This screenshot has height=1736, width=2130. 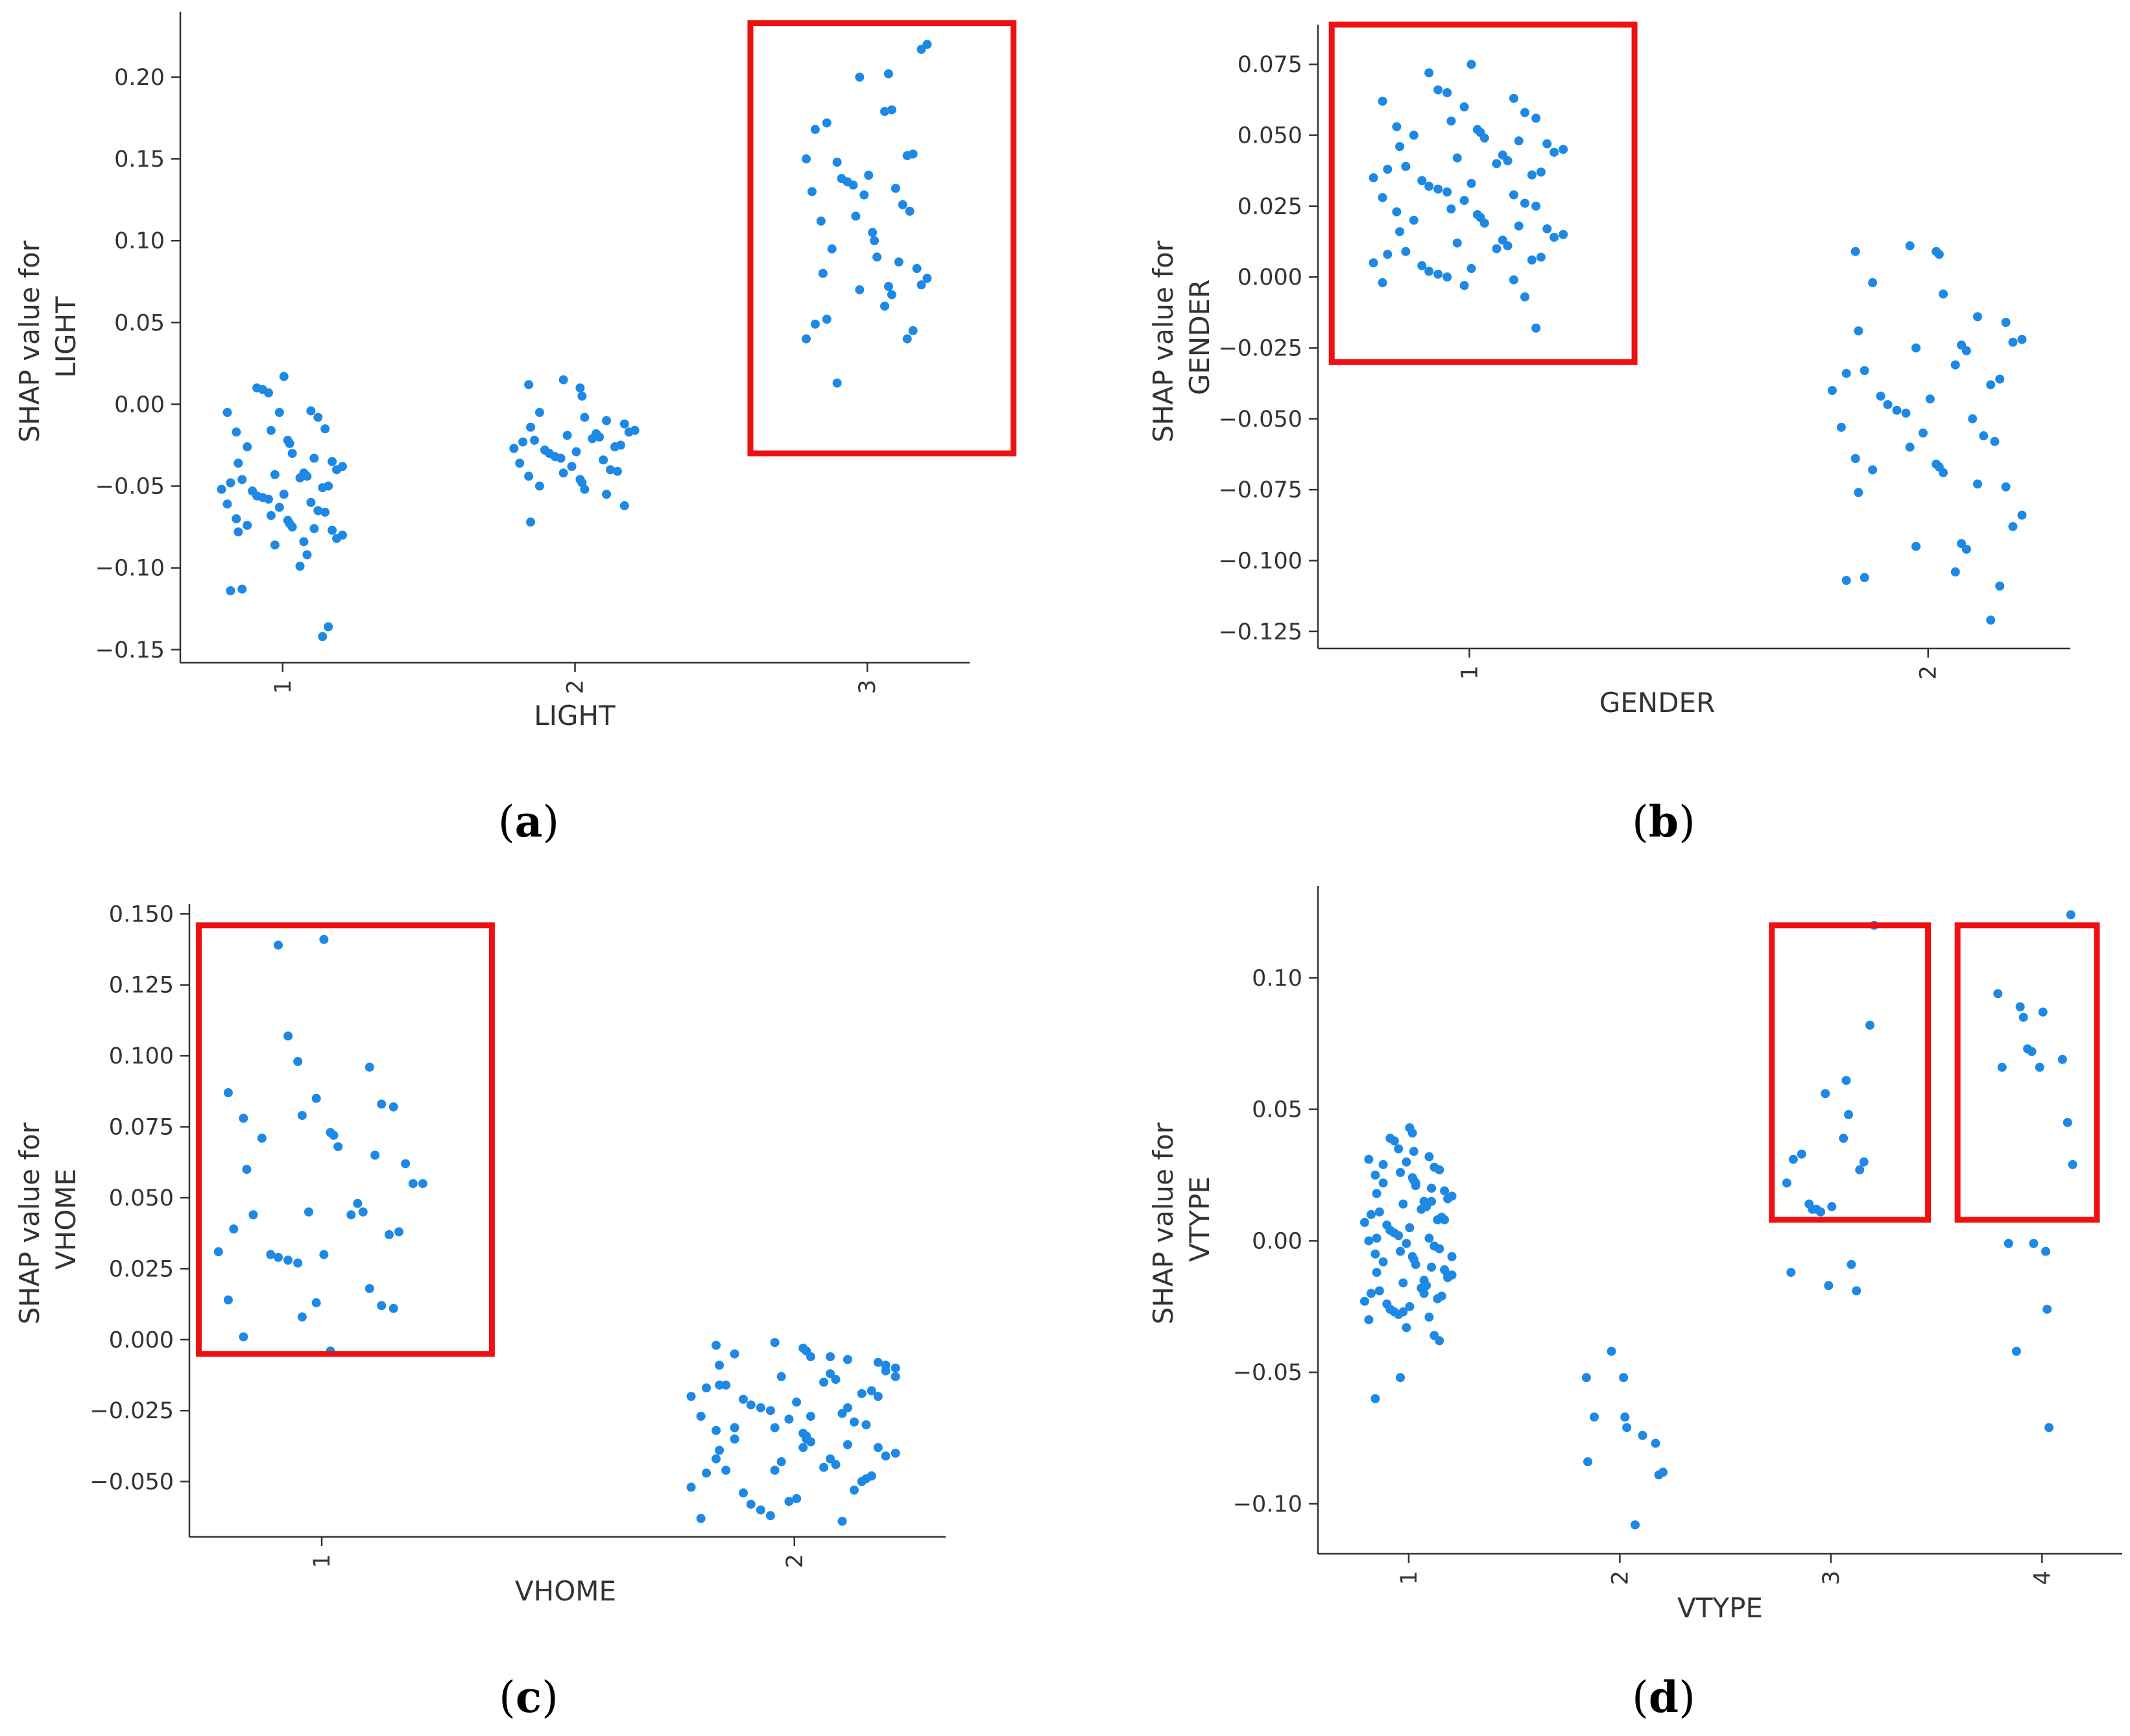 What do you see at coordinates (1726, 1569) in the screenshot?
I see `panel-d-x-ticks: 1 2 3 4` at bounding box center [1726, 1569].